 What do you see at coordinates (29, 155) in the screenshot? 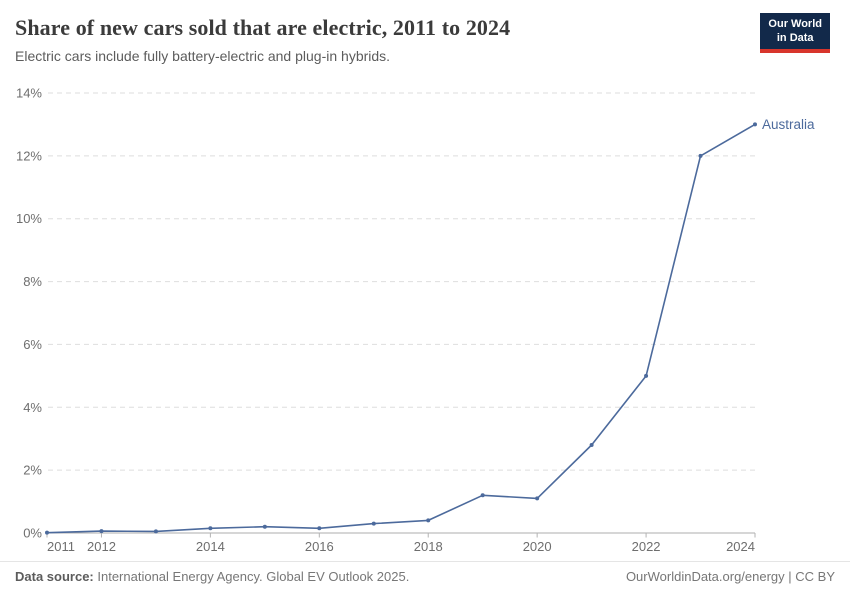
I see `y-axis-label-12: 12%` at bounding box center [29, 155].